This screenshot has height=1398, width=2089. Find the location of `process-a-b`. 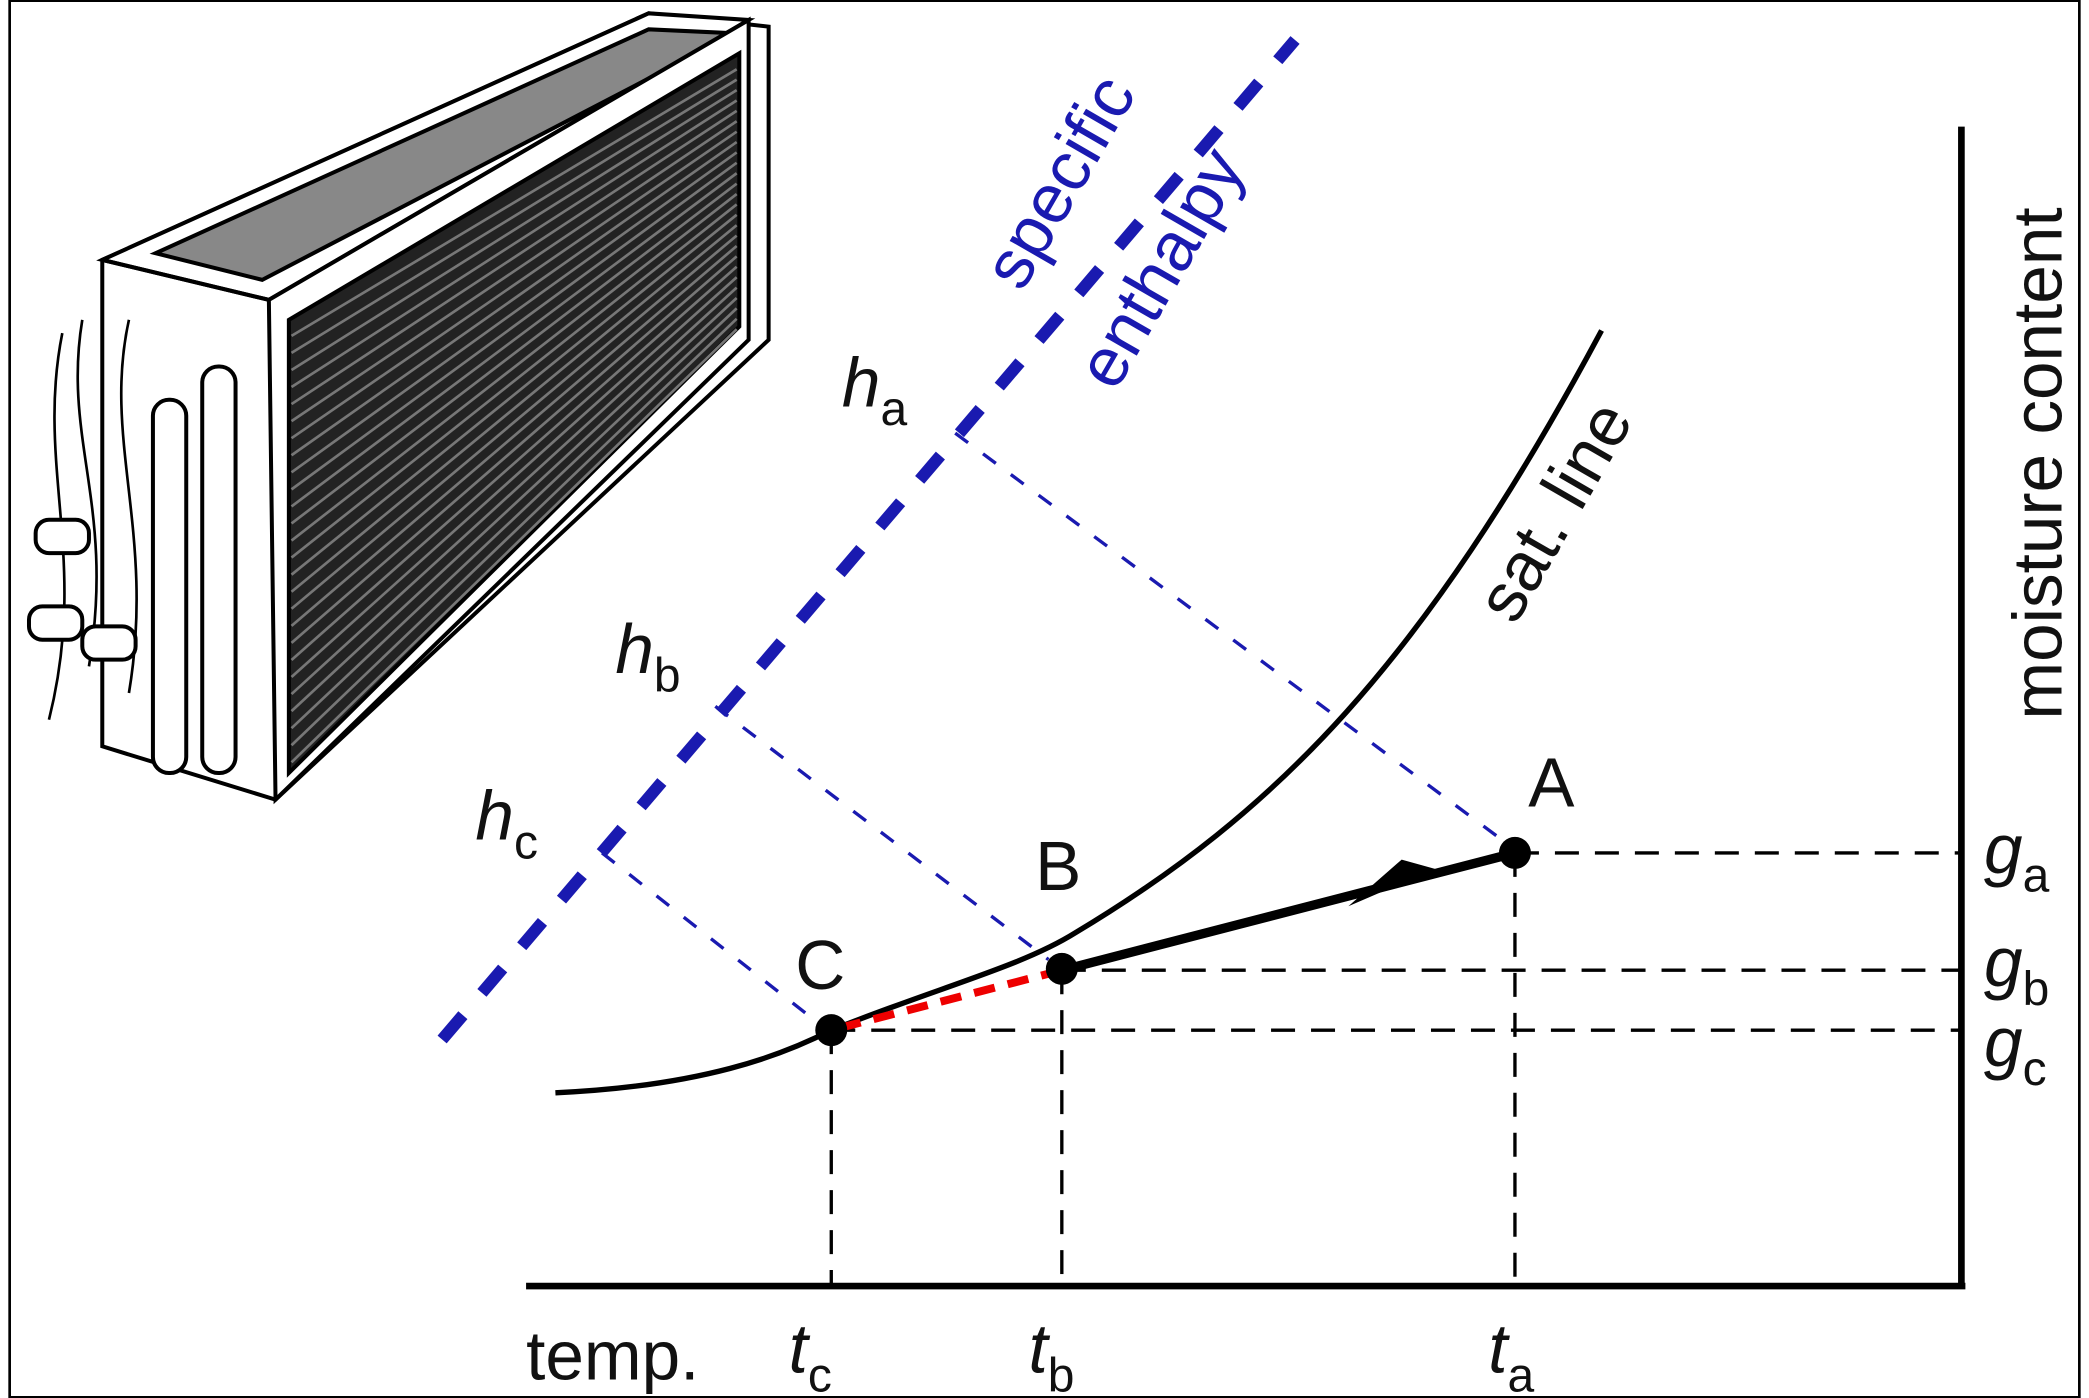

process-a-b is located at coordinates (1288, 911).